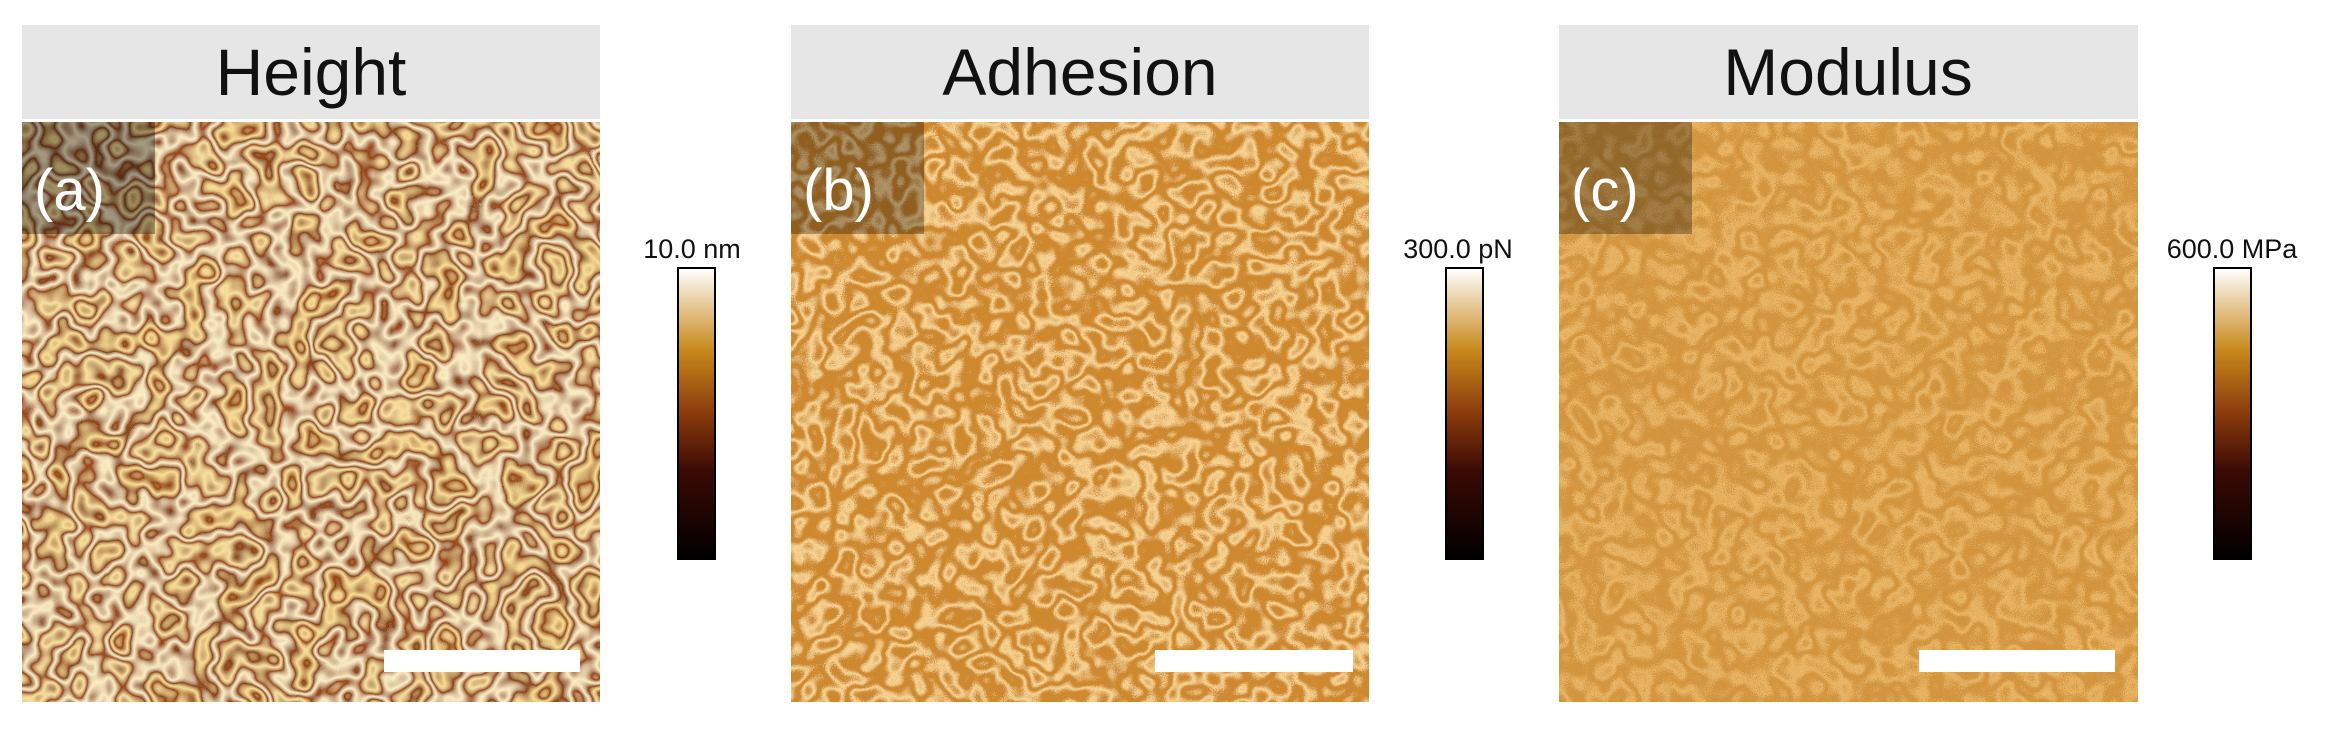  What do you see at coordinates (69, 190) in the screenshot?
I see `panel-label: (a)` at bounding box center [69, 190].